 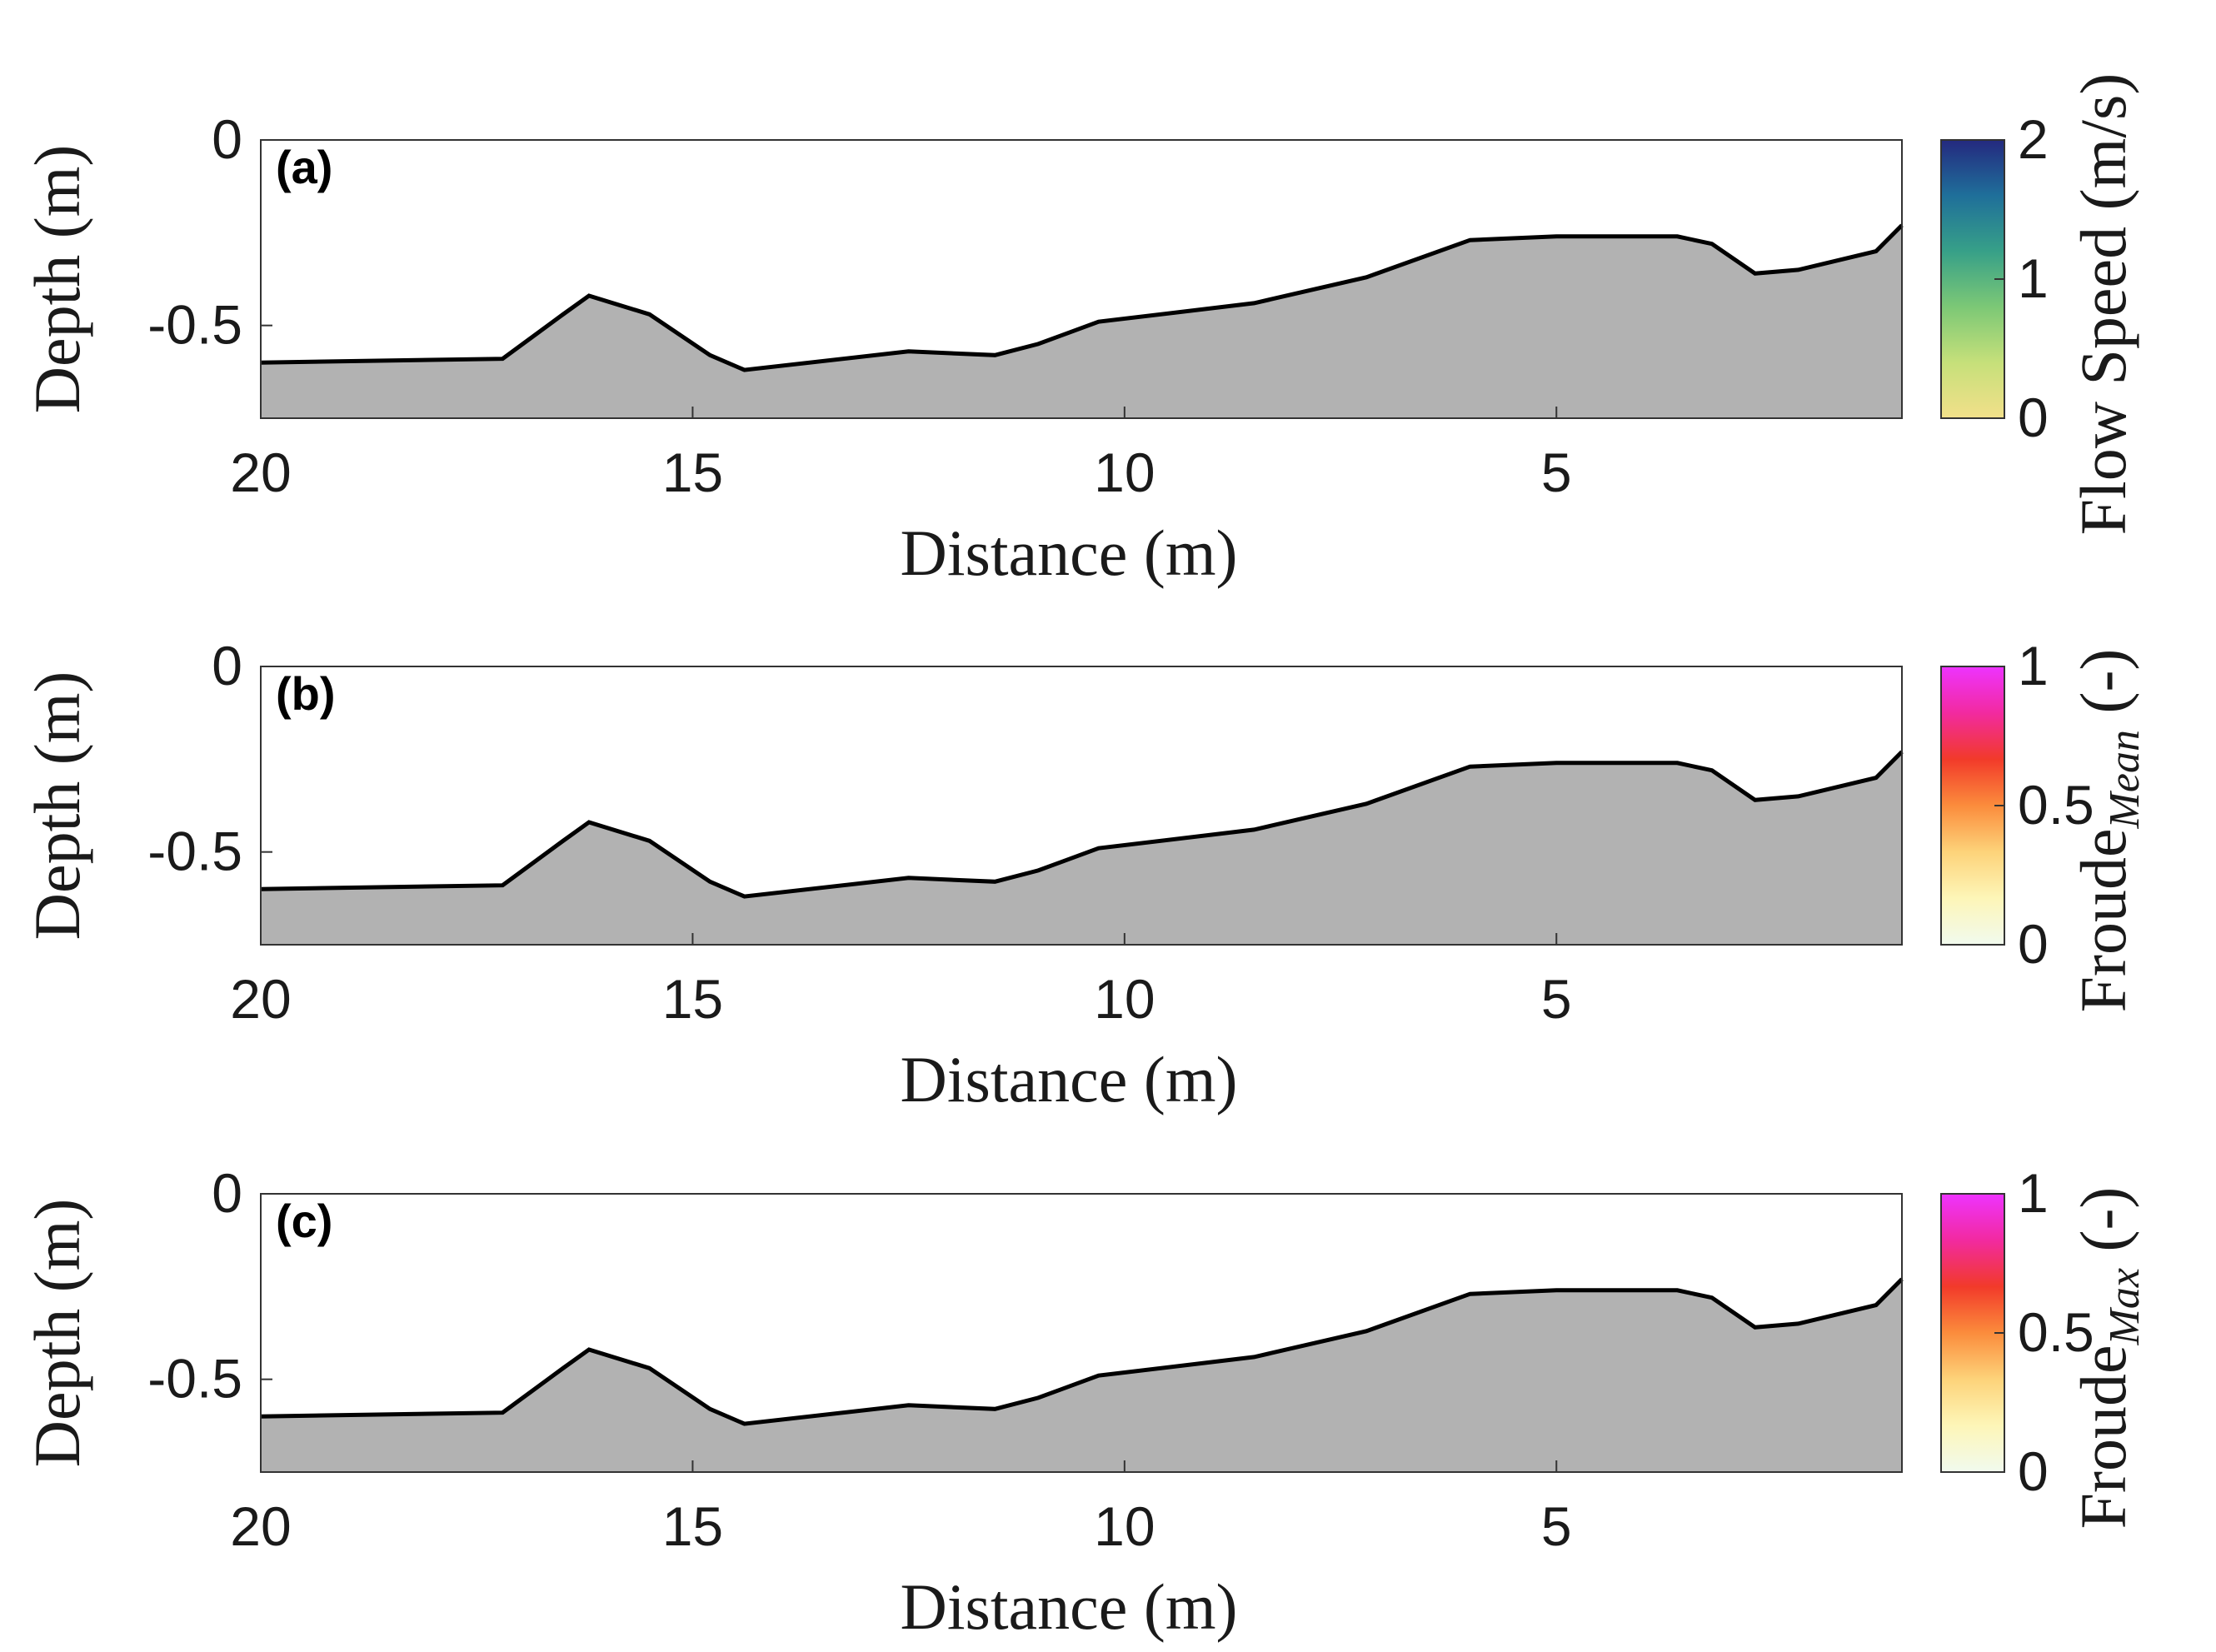 I want to click on colorbar-label-main: Flow Speed (m/s), so click(x=2103, y=304).